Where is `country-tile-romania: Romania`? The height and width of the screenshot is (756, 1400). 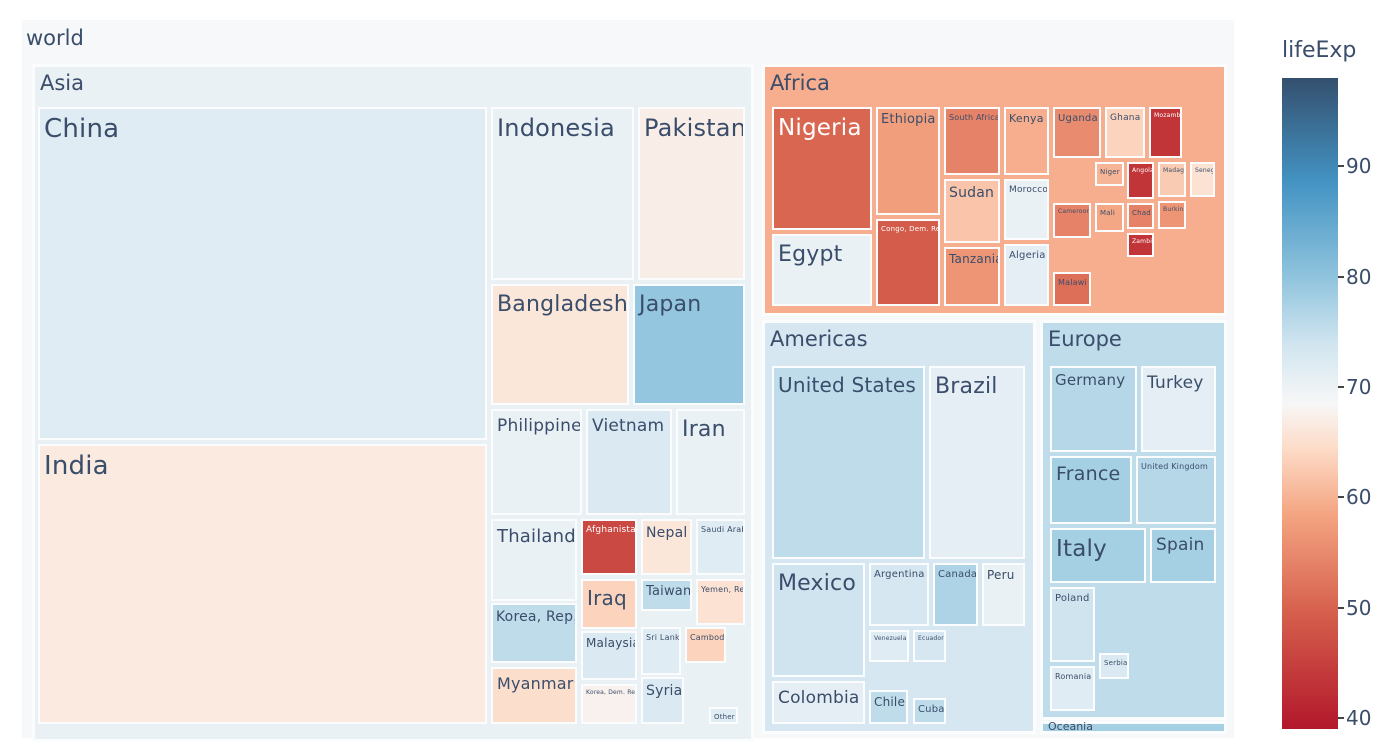
country-tile-romania: Romania is located at coordinates (1072, 688).